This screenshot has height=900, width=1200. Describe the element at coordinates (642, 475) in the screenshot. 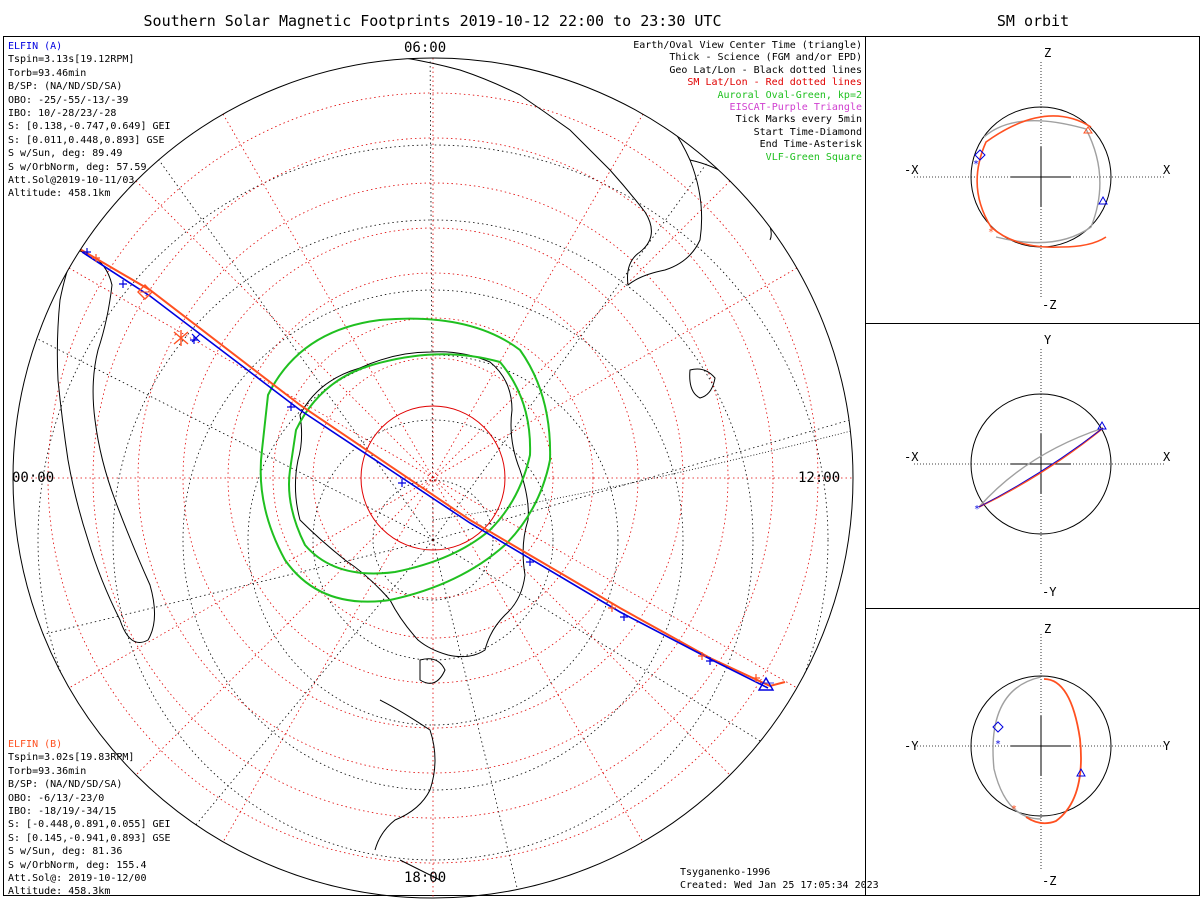

I see `view-line` at that location.